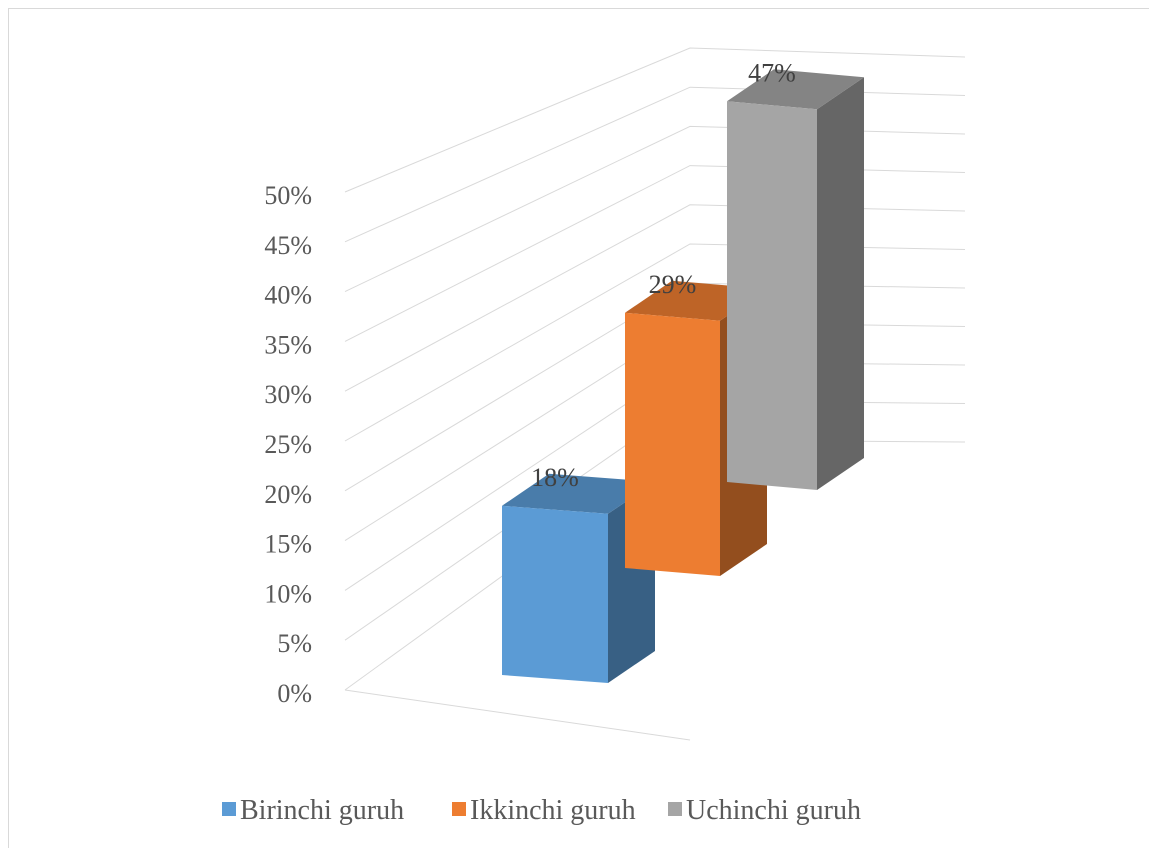 This screenshot has height=848, width=1149. What do you see at coordinates (294, 693) in the screenshot?
I see `y-tick-label: 0%` at bounding box center [294, 693].